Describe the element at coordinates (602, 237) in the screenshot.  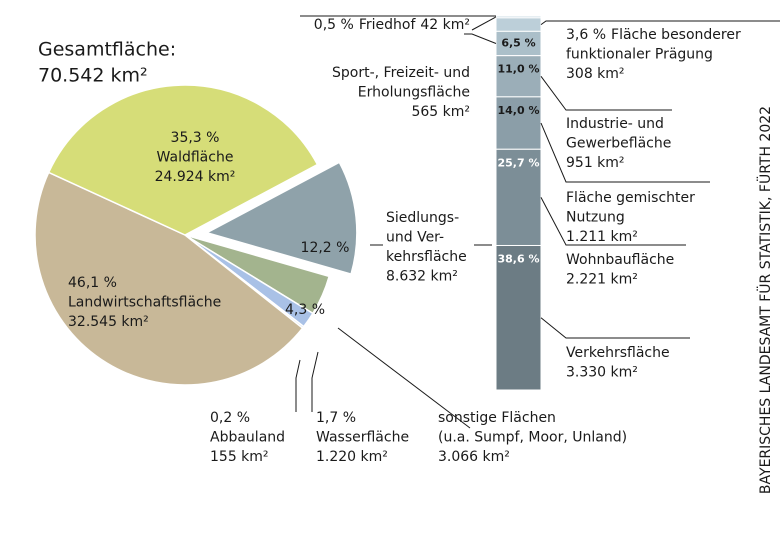
I see `segment-label: 1.211 km²` at that location.